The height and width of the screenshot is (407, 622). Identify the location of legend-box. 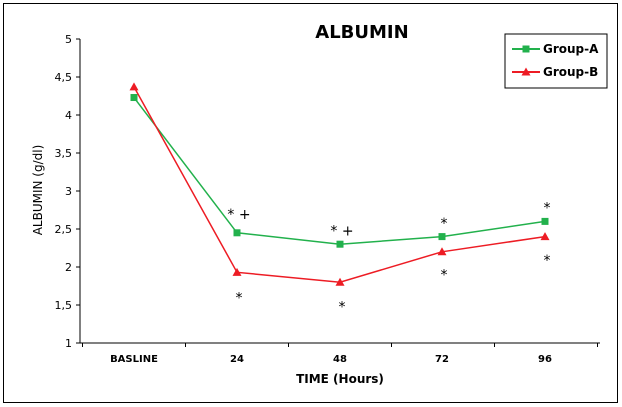
(556, 61).